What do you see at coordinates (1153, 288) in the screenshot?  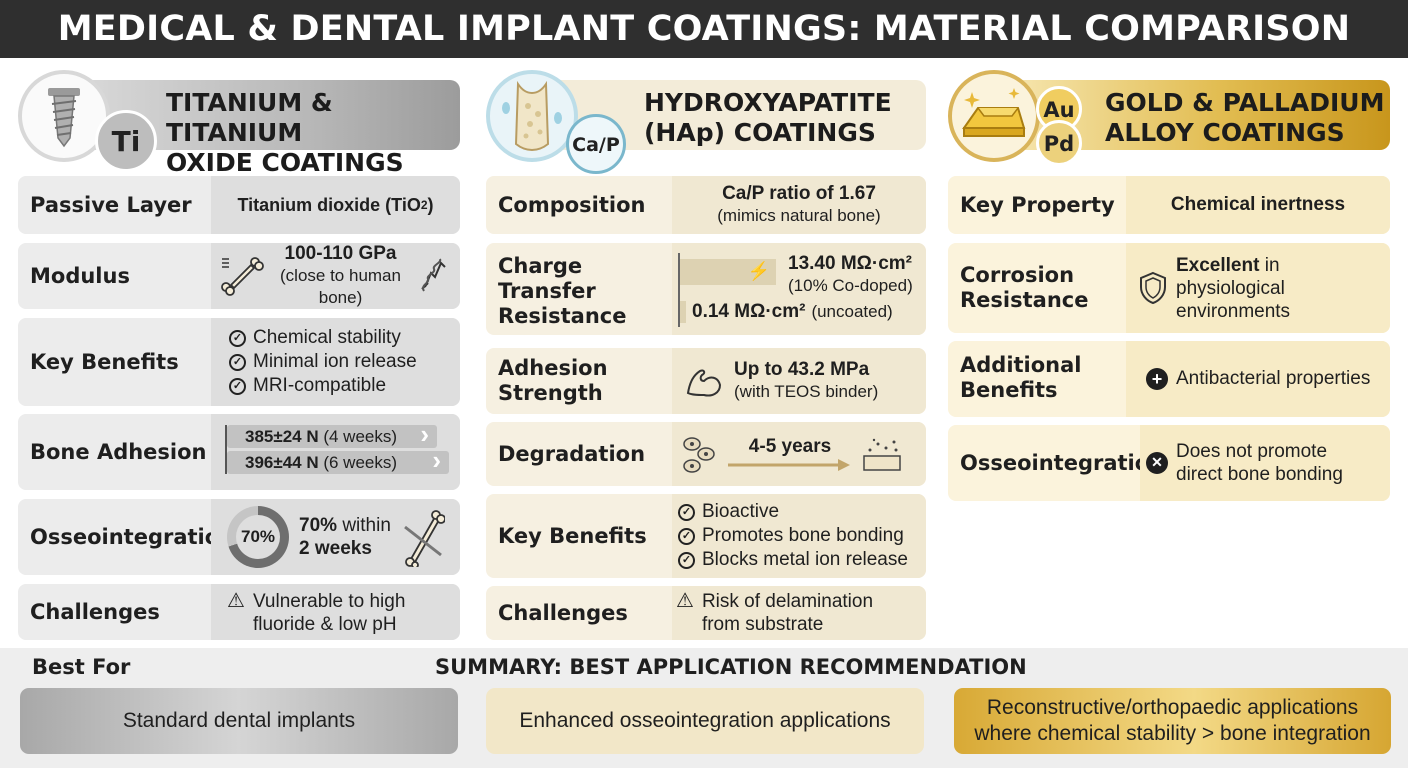 I see `shield-icon` at bounding box center [1153, 288].